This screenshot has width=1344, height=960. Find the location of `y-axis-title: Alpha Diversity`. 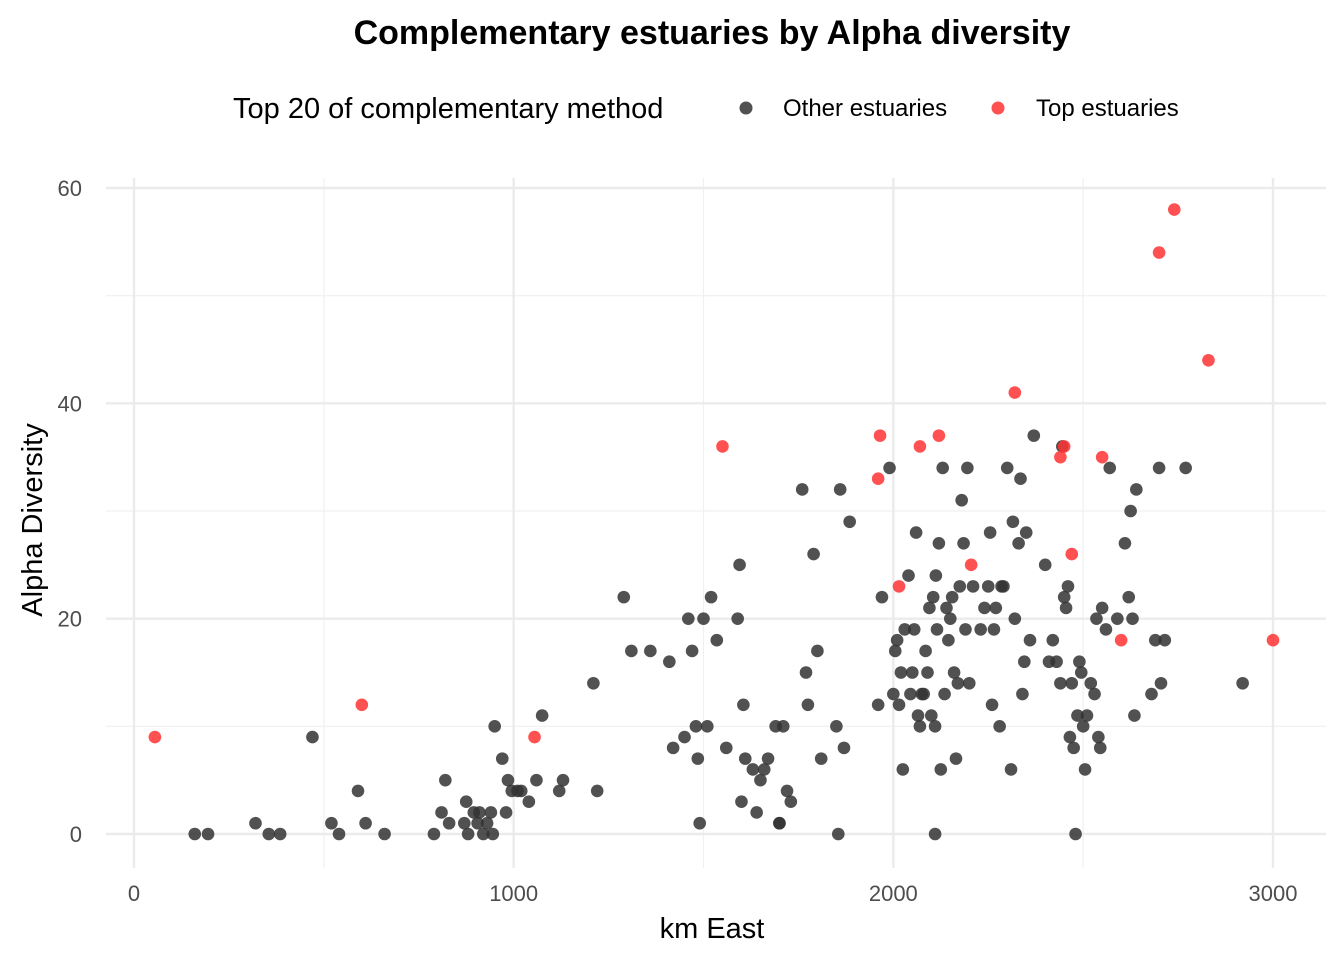

y-axis-title: Alpha Diversity is located at coordinates (33, 520).